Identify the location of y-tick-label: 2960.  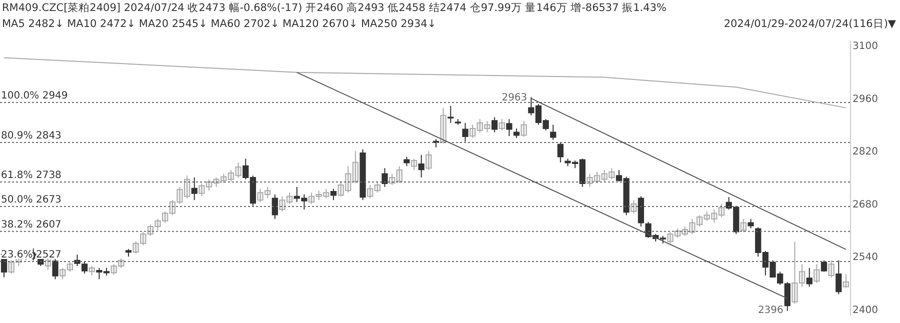
(865, 99).